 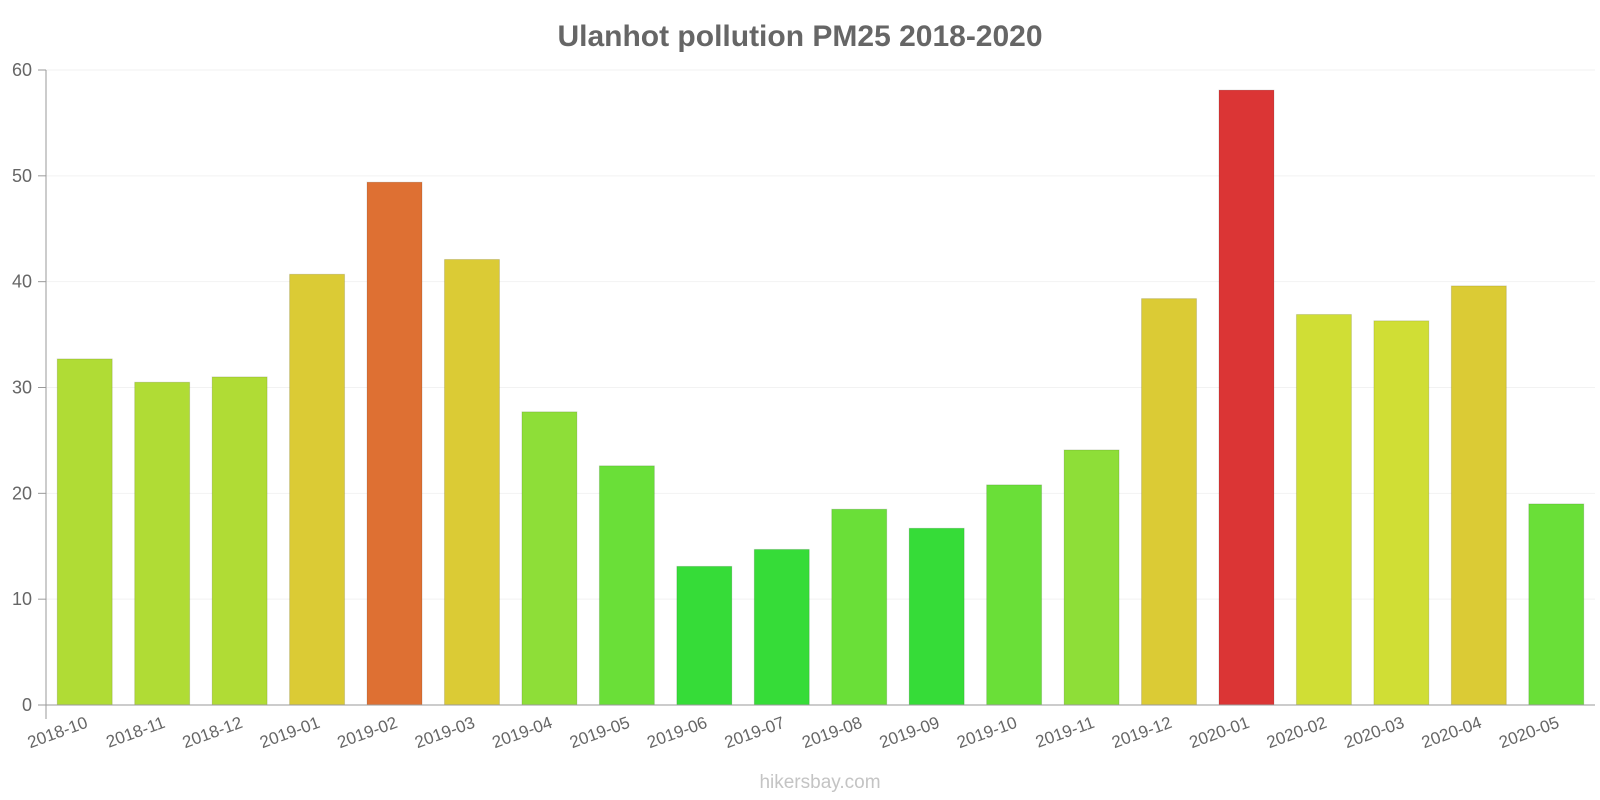 What do you see at coordinates (677, 732) in the screenshot?
I see `x-tick-label: 2019-06` at bounding box center [677, 732].